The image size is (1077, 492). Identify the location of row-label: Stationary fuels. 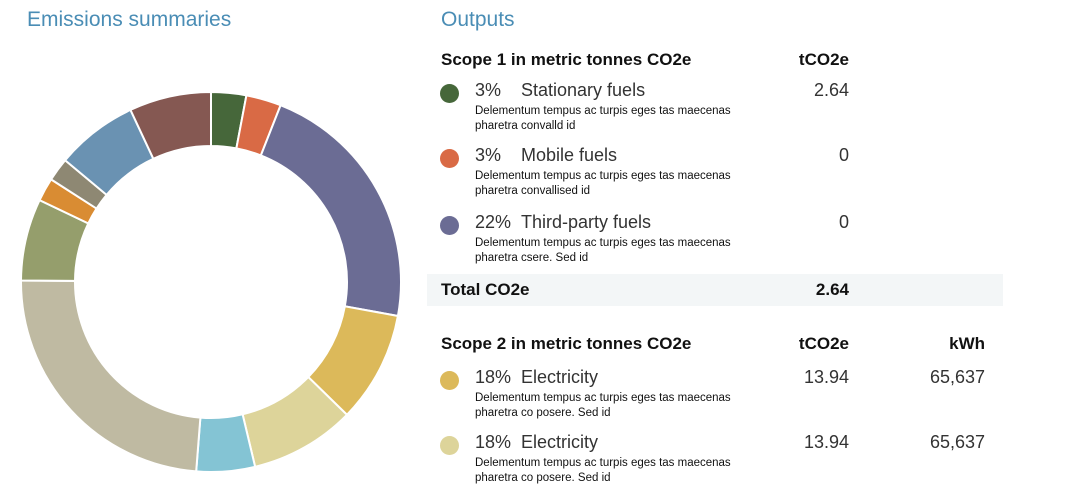
(583, 90).